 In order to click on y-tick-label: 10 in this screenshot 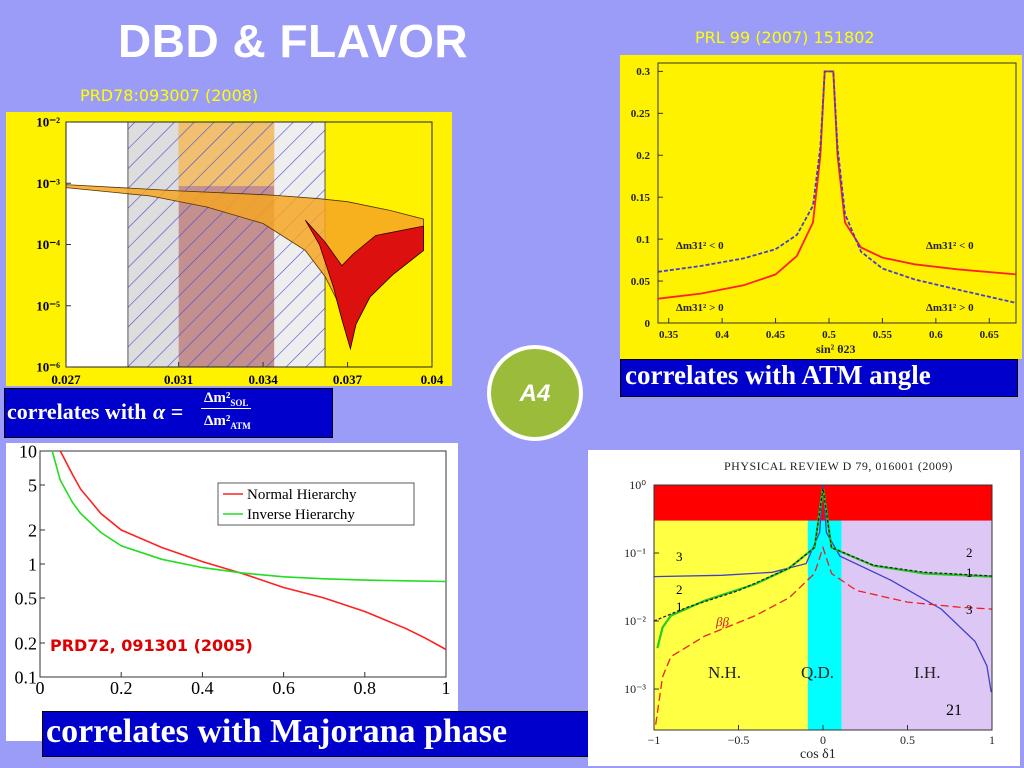, I will do `click(28, 452)`.